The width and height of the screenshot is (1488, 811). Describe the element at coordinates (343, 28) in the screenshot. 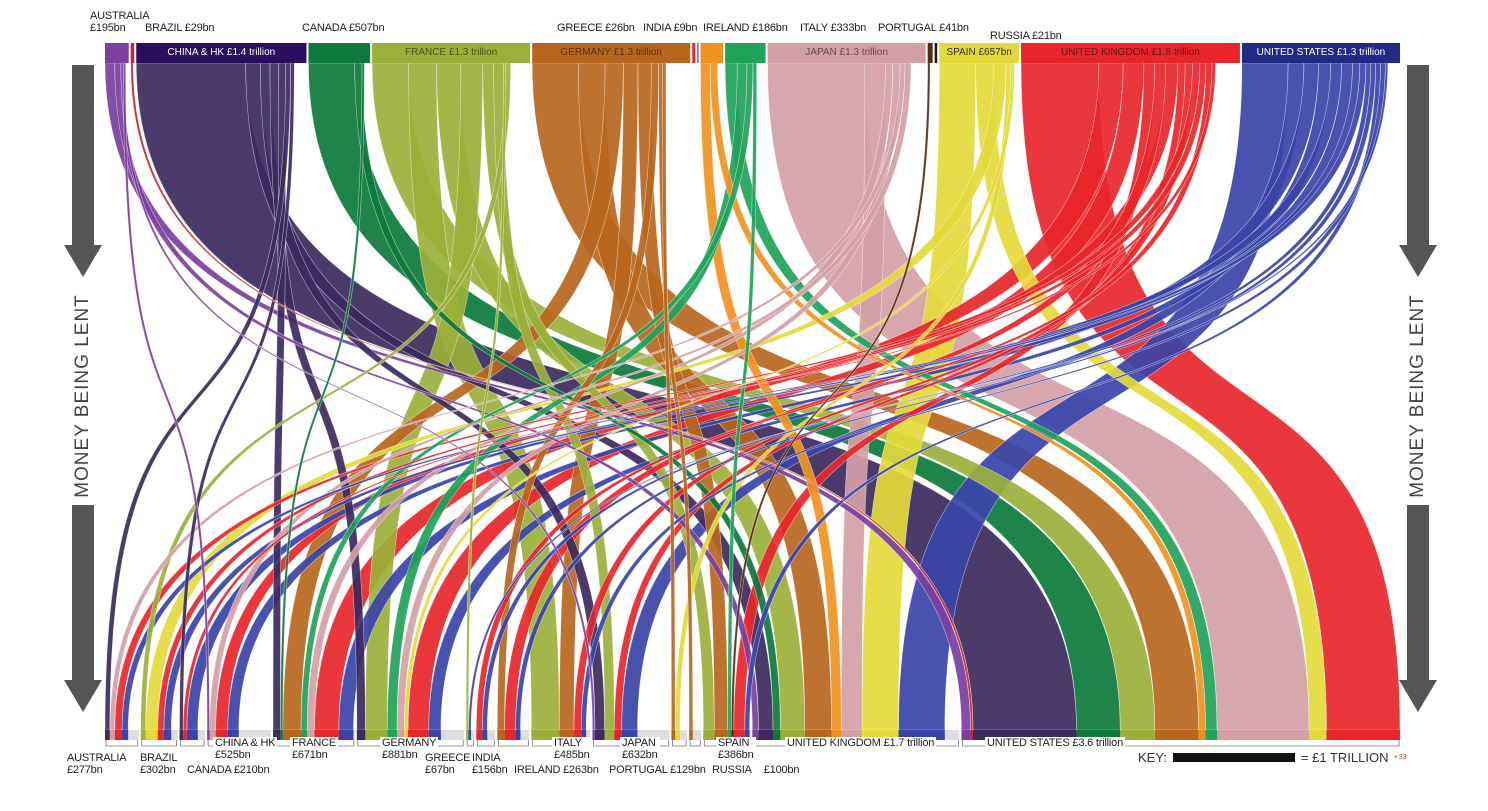

I see `lender-name: CANADA £507bn` at that location.